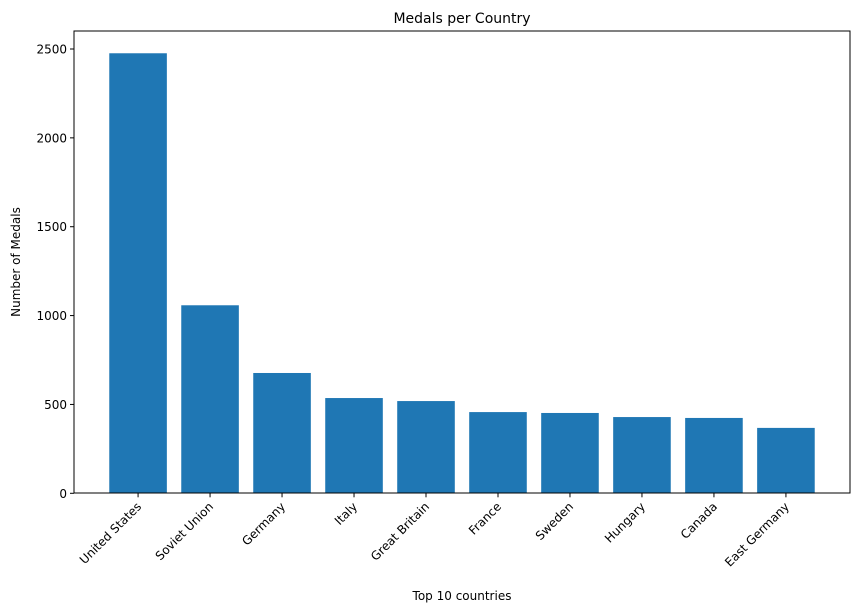  Describe the element at coordinates (485, 519) in the screenshot. I see `x-tick-label: France` at that location.